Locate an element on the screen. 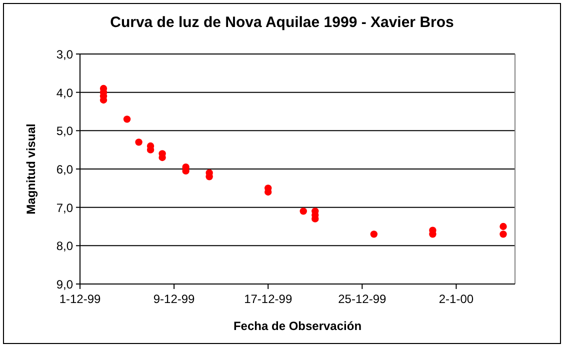 Image resolution: width=564 pixels, height=347 pixels. y-tick-label: 8,0 is located at coordinates (65, 246).